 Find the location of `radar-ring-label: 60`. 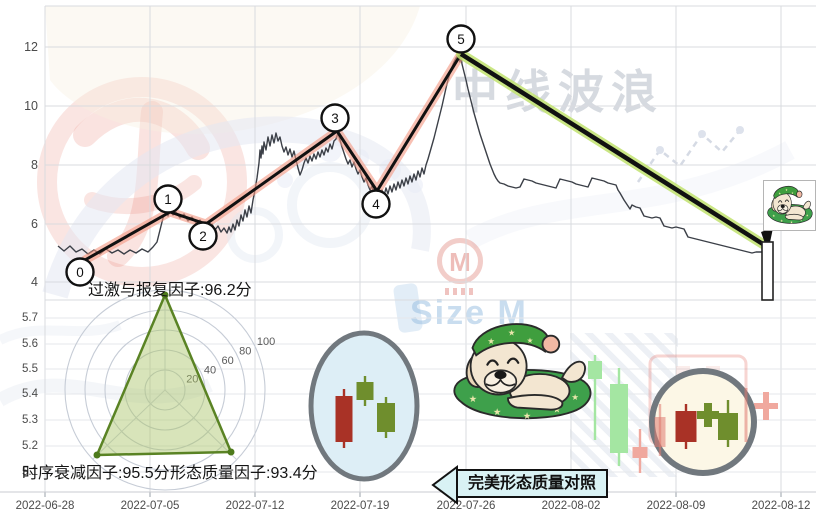

radar-ring-label: 60 is located at coordinates (228, 361).